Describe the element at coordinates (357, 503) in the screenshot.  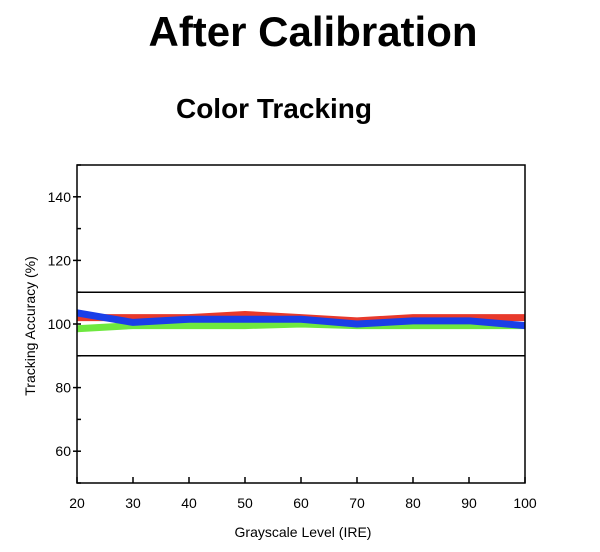
I see `x-tick-label: 70` at that location.